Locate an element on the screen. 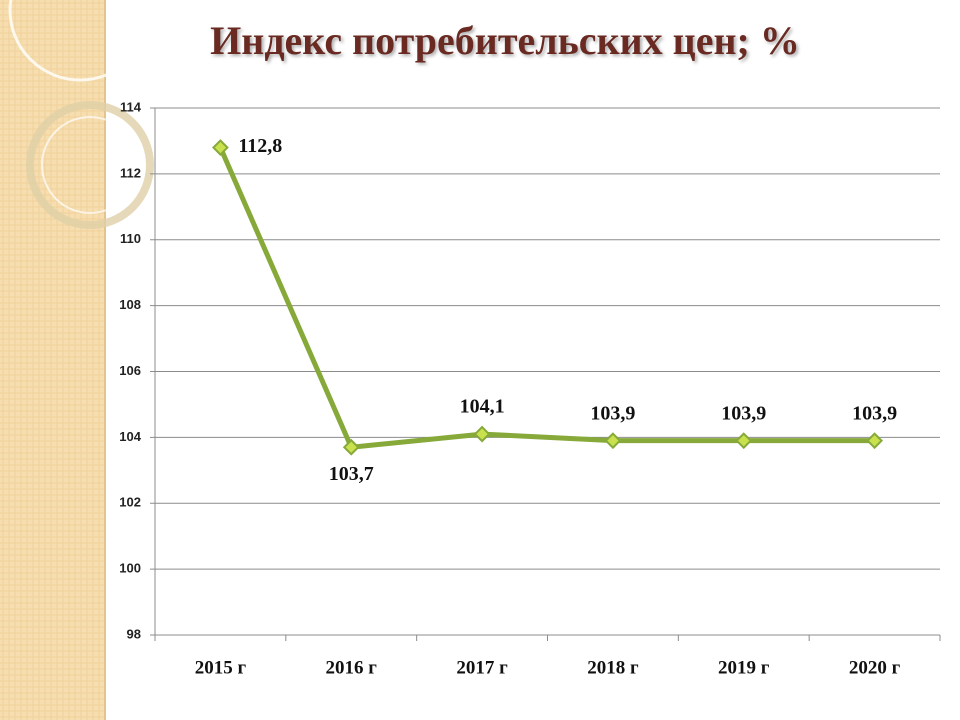 This screenshot has width=960, height=720. y-tick-label: 114 is located at coordinates (131, 106).